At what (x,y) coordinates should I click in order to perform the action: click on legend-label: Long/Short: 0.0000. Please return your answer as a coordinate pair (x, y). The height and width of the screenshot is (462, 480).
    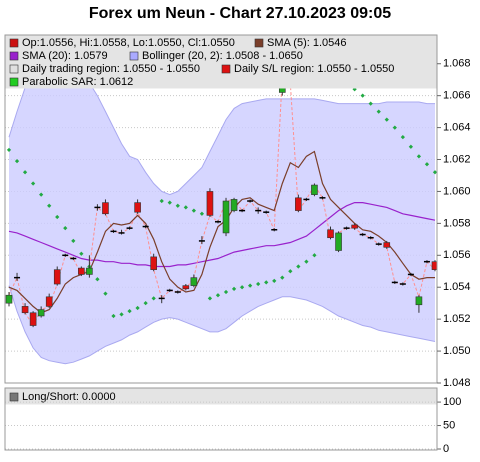
    Looking at the image, I should click on (69, 397).